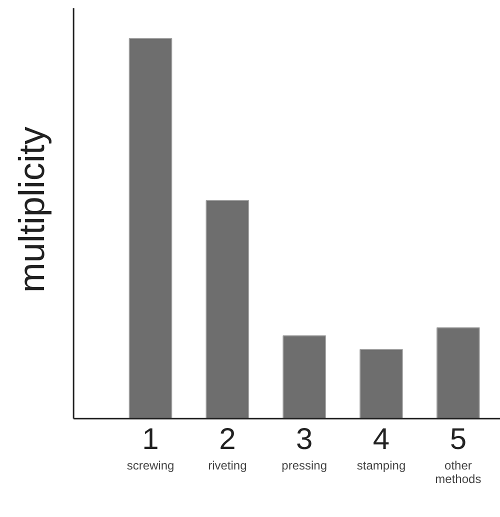  What do you see at coordinates (227, 448) in the screenshot?
I see `x-tick-label: 2 riveting` at bounding box center [227, 448].